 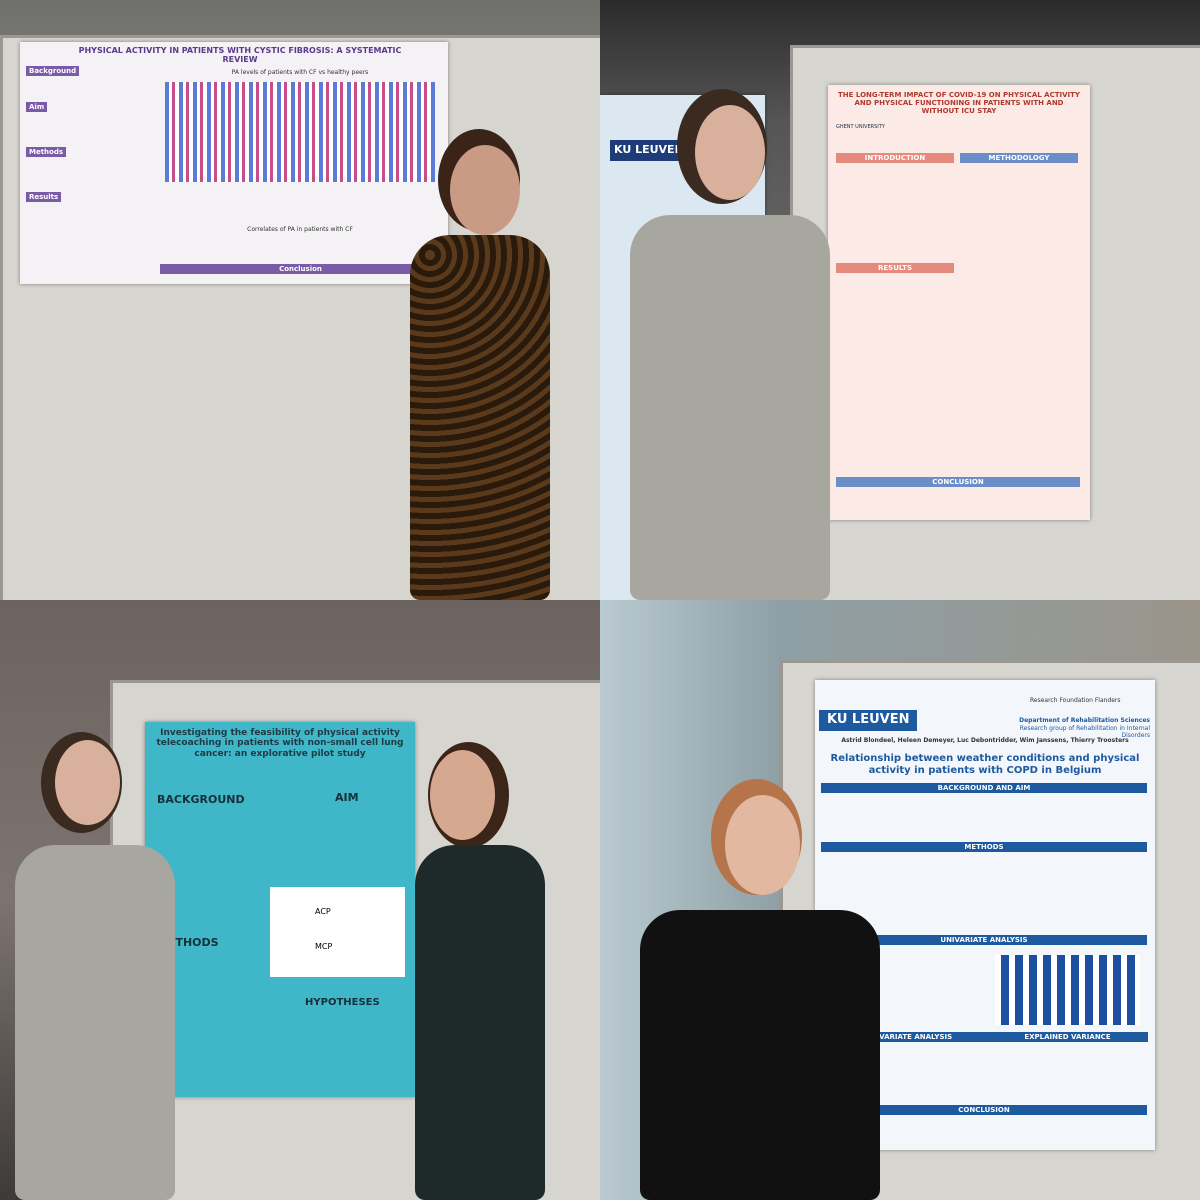 What do you see at coordinates (53, 71) in the screenshot?
I see `section-heading: Background` at bounding box center [53, 71].